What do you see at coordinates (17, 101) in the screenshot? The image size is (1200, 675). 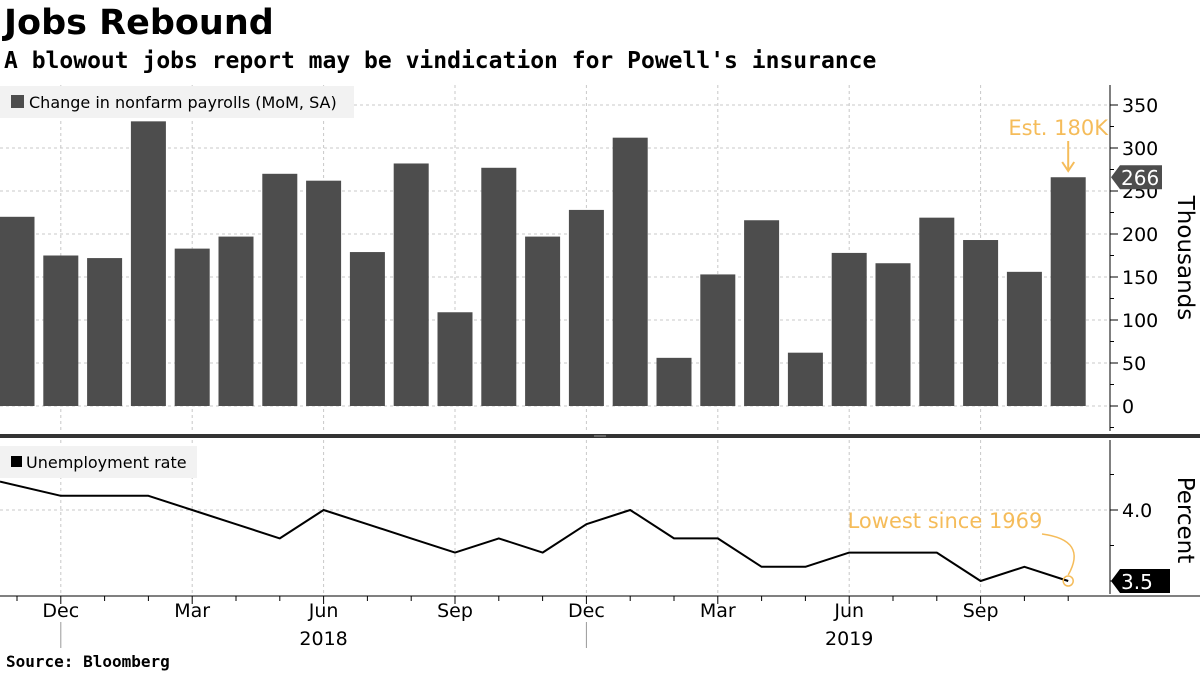 I see `legend-payrolls-swatch` at bounding box center [17, 101].